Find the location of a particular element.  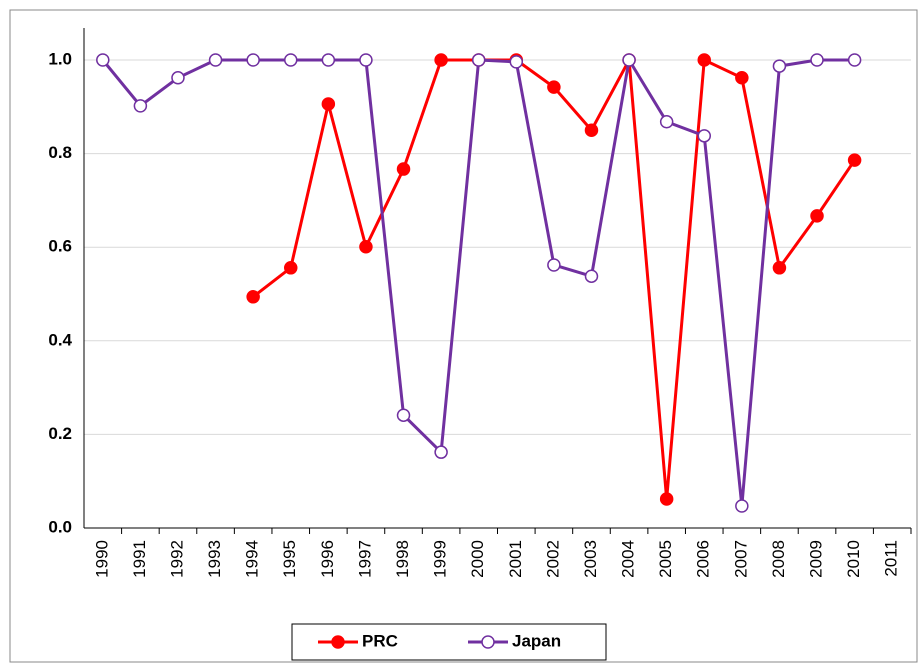

x-tick-label: 1991 is located at coordinates (139, 559).